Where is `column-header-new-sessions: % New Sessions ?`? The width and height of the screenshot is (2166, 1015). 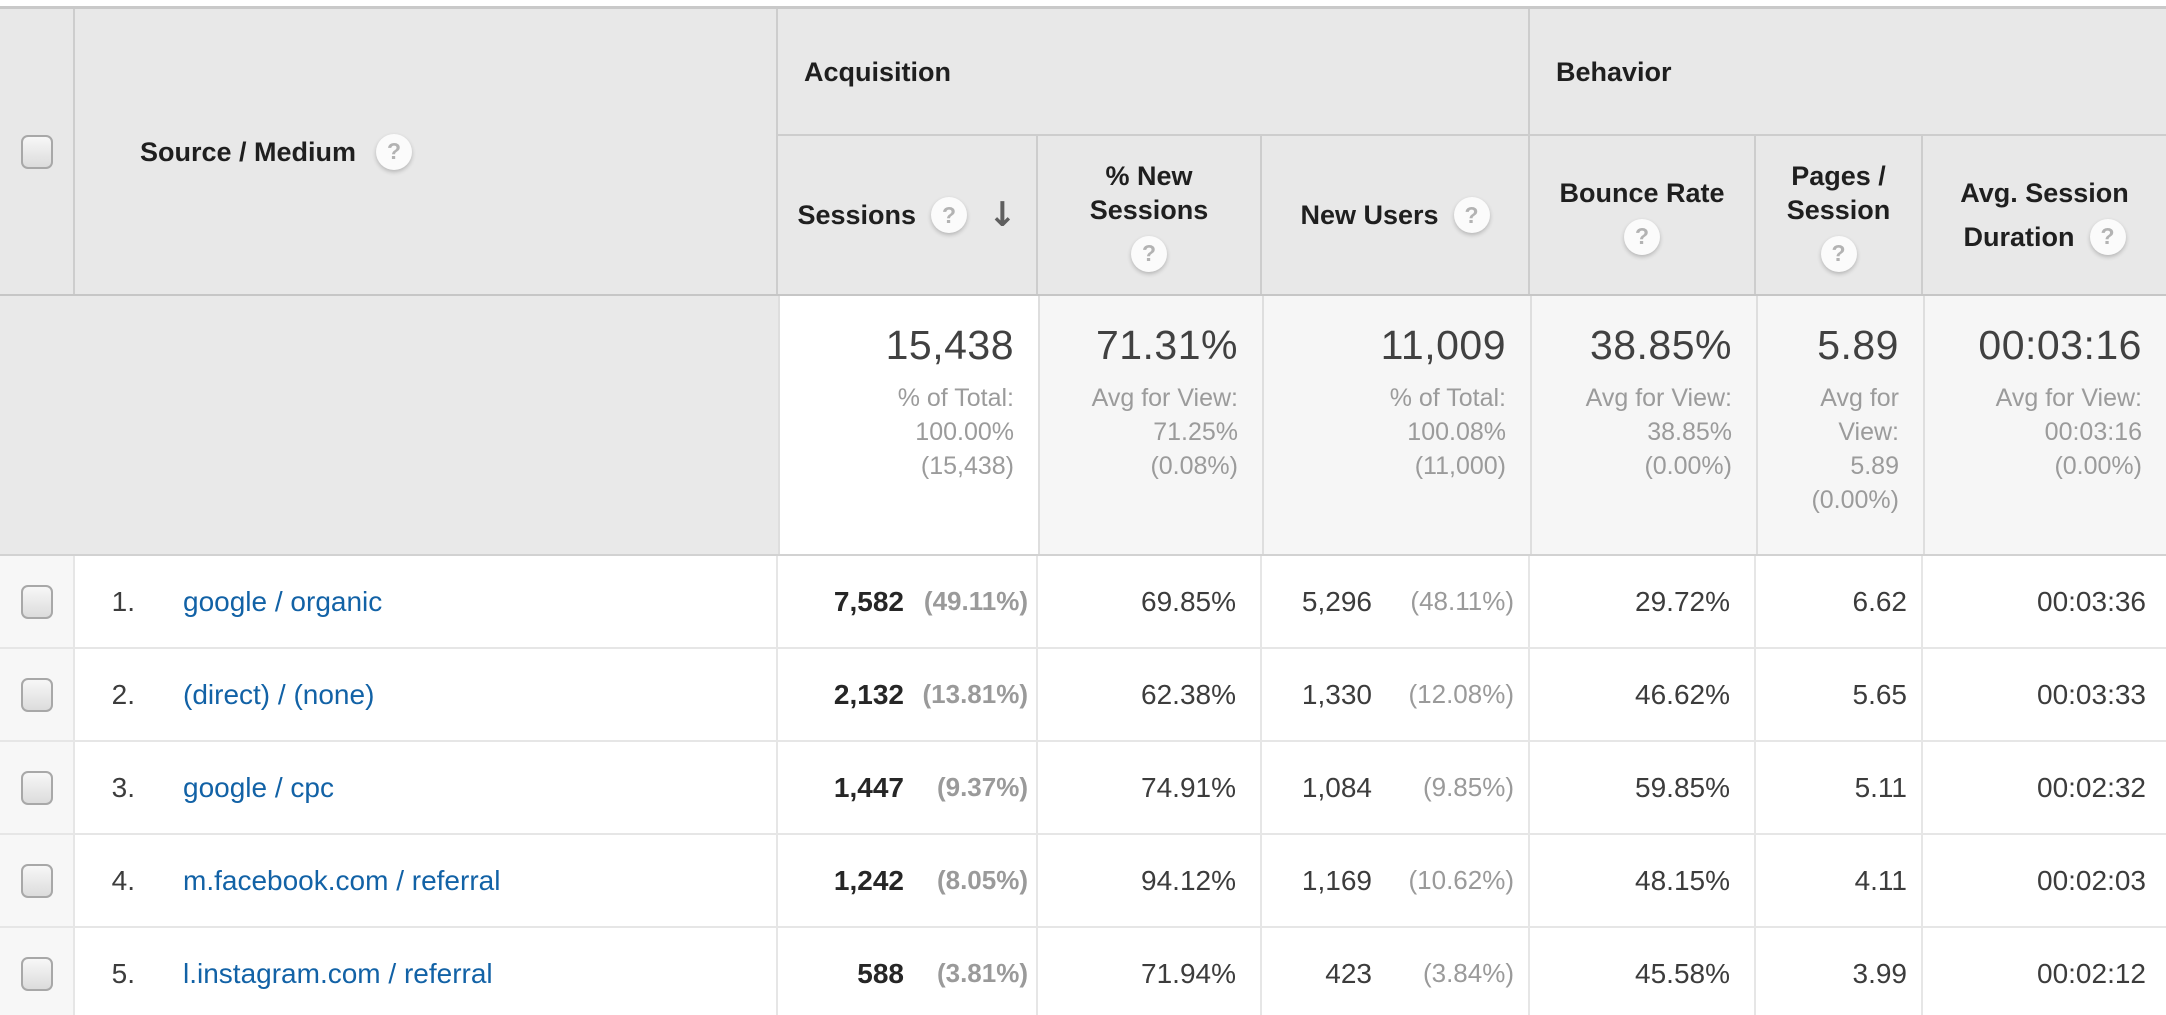 column-header-new-sessions: % New Sessions ? is located at coordinates (1150, 214).